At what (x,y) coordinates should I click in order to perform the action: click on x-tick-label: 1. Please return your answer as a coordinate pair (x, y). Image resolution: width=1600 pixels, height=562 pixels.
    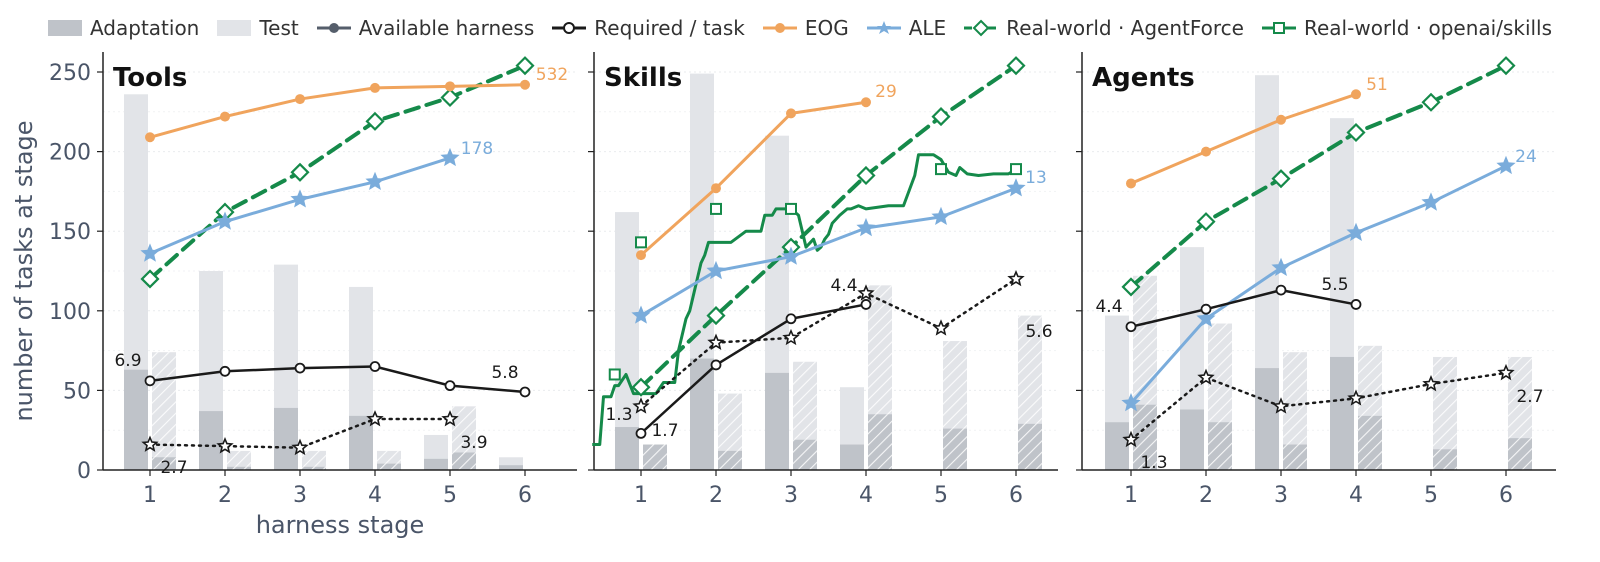
    Looking at the image, I should click on (150, 495).